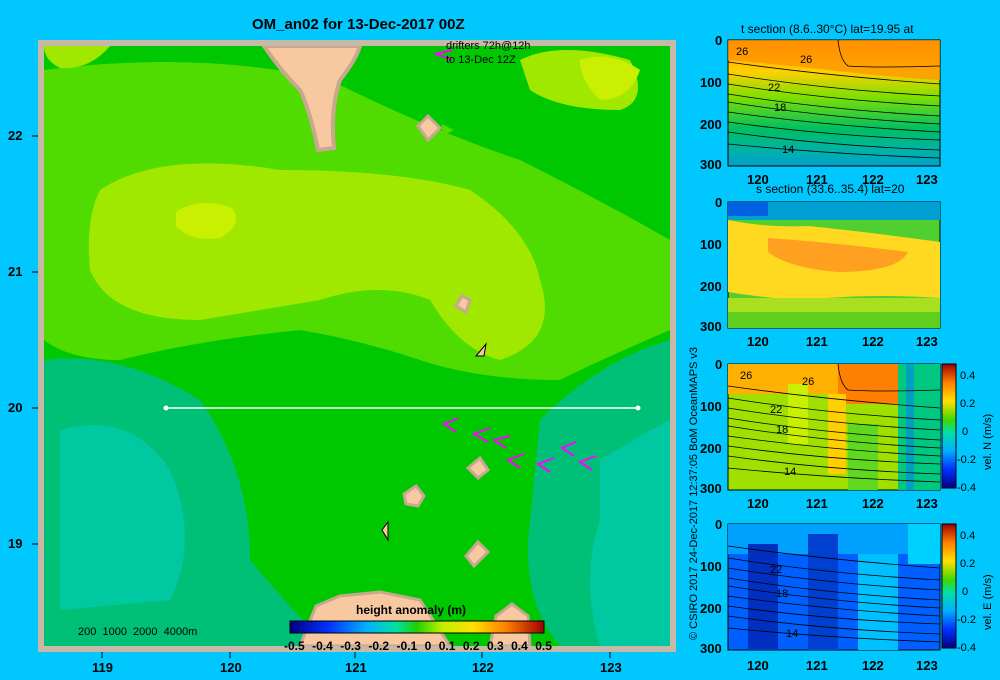 The height and width of the screenshot is (680, 1000). Describe the element at coordinates (356, 667) in the screenshot. I see `map-x-tick: 121` at that location.